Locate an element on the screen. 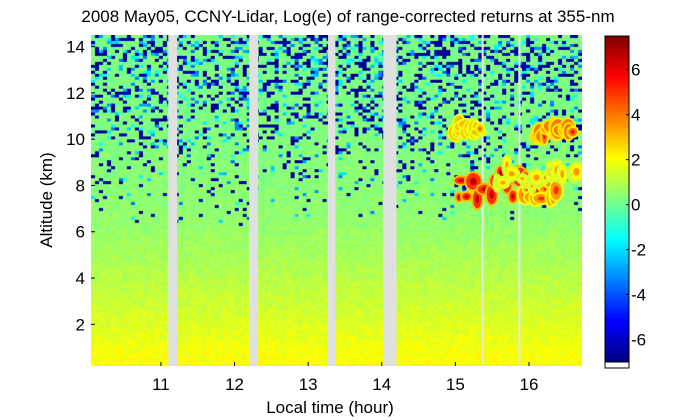 The height and width of the screenshot is (420, 700). cloud-features is located at coordinates (514, 162).